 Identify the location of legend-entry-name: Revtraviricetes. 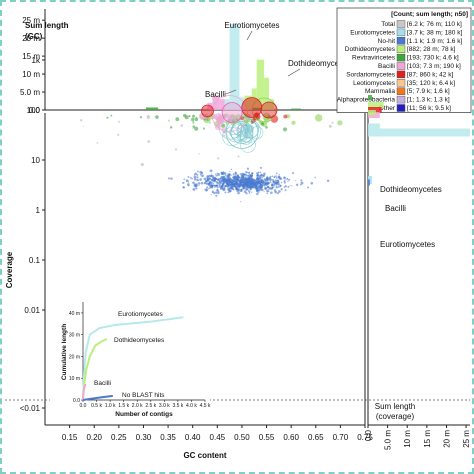
(374, 58).